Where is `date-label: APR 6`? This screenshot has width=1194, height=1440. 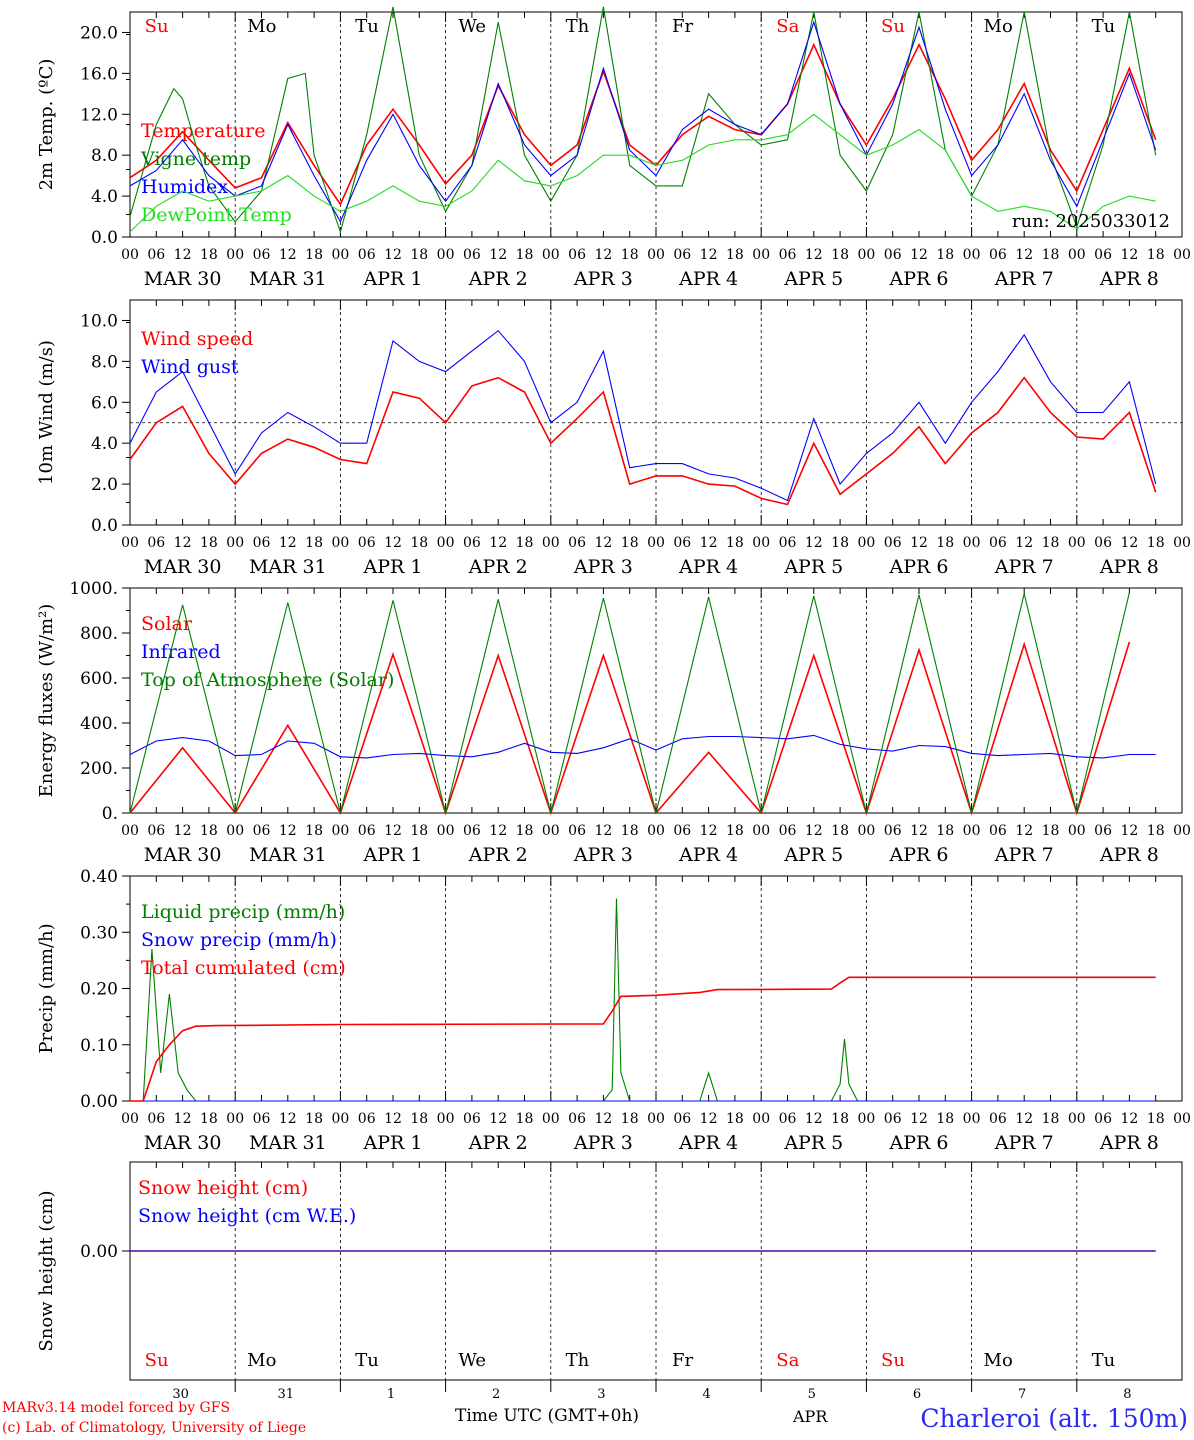 date-label: APR 6 is located at coordinates (919, 1143).